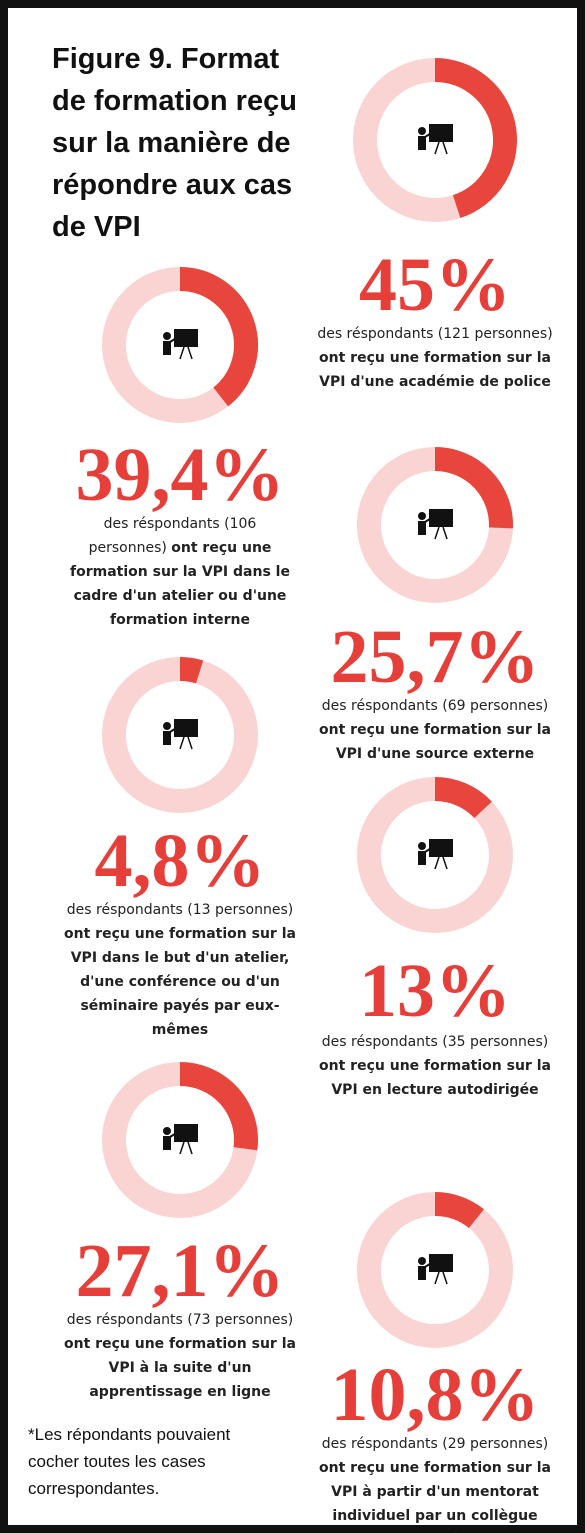  I want to click on caption-bold: formation interne, so click(180, 620).